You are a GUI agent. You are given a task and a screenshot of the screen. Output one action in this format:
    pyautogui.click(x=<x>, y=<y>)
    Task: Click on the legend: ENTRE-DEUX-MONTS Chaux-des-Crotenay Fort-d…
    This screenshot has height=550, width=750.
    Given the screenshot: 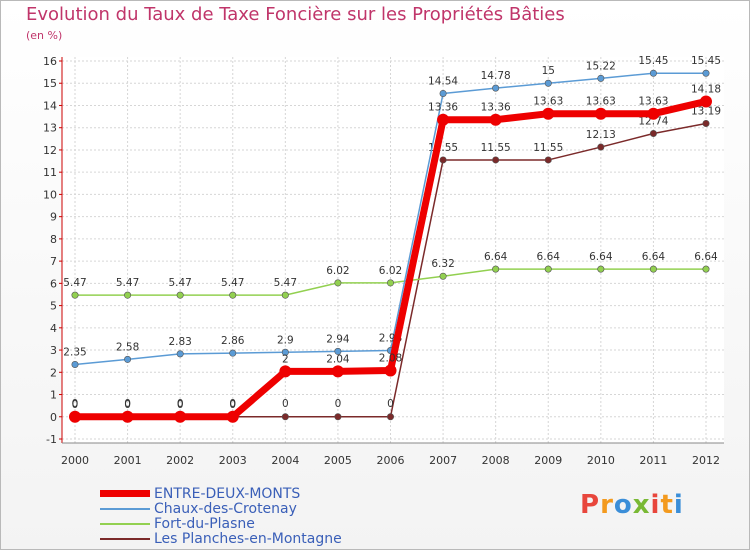 What is the action you would take?
    pyautogui.click(x=221, y=516)
    